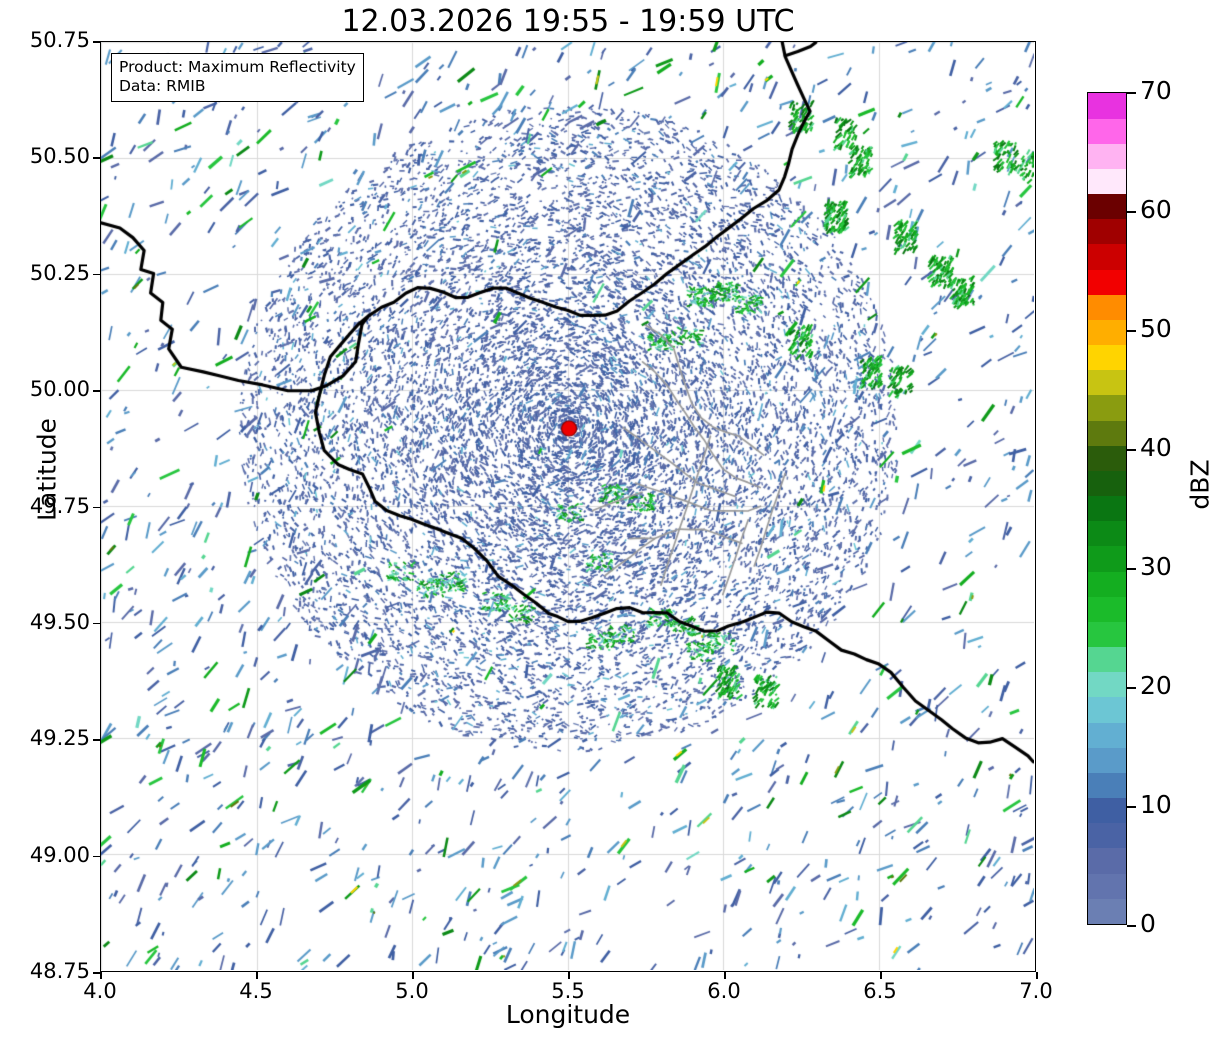  Describe the element at coordinates (59, 272) in the screenshot. I see `y-tick-label: 50.25` at that location.